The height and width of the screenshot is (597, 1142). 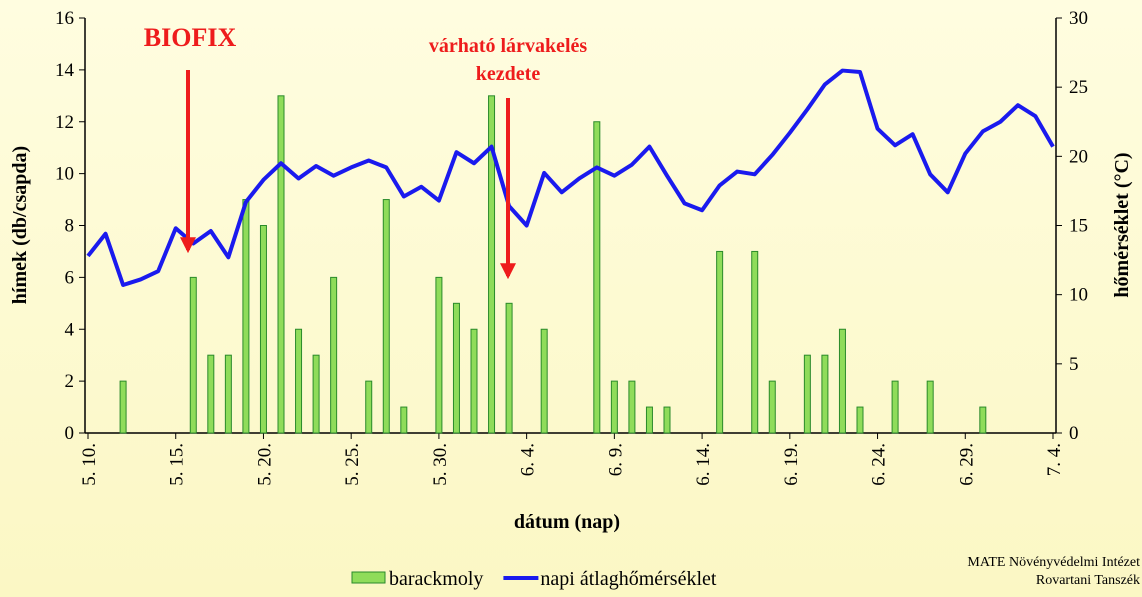 I want to click on x-tick-label: 5. 25., so click(x=352, y=464).